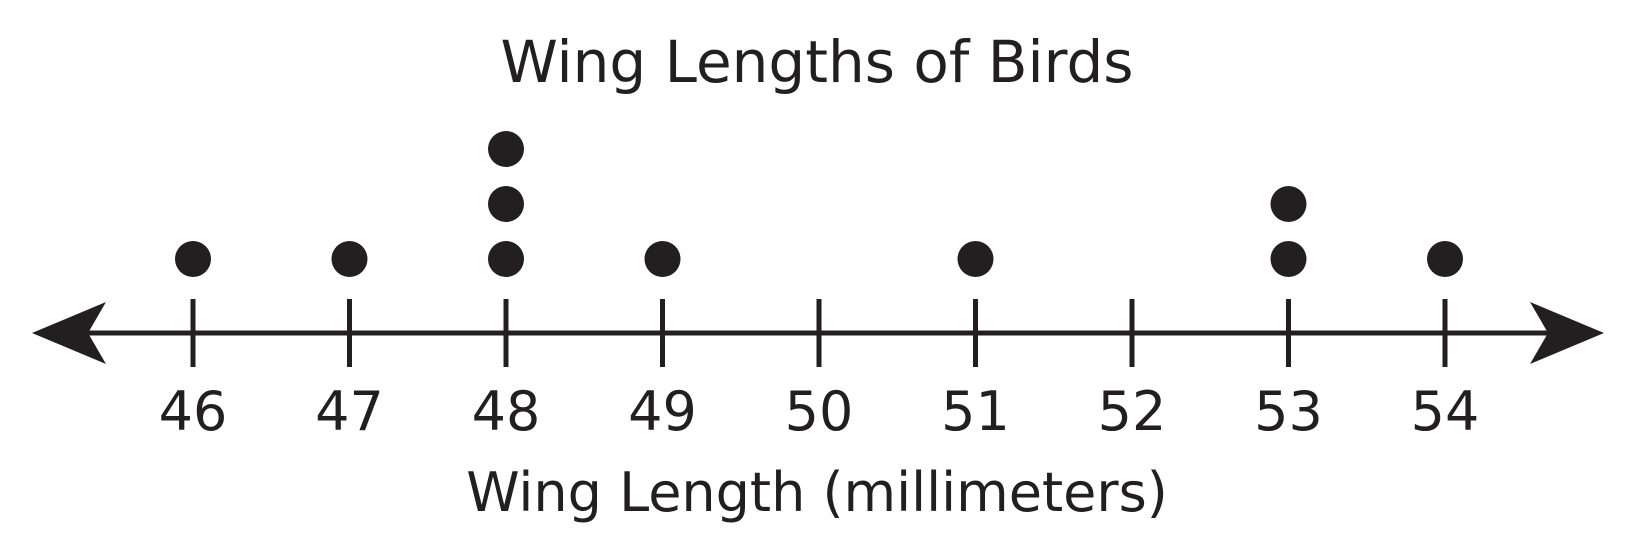 Image resolution: width=1634 pixels, height=544 pixels. Describe the element at coordinates (817, 492) in the screenshot. I see `x-axis-label: Wing Length (millimeters)` at that location.